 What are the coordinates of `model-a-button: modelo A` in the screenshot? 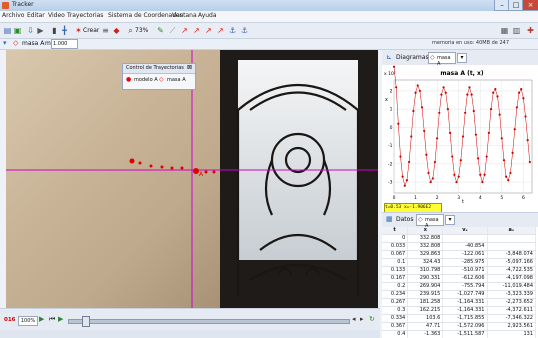 It's located at (146, 80).